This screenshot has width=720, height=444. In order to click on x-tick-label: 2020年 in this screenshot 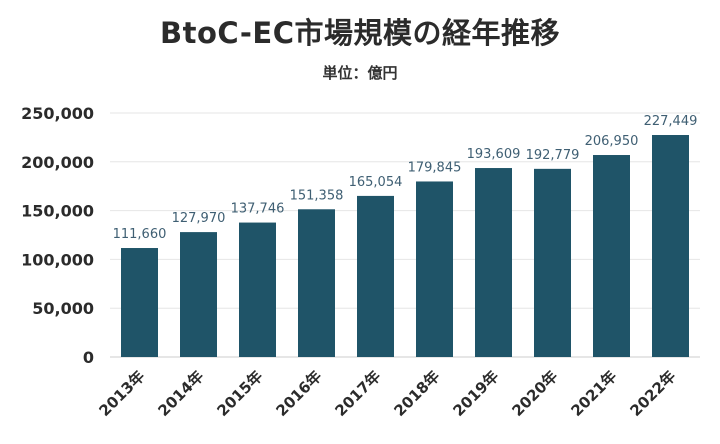, I will do `click(534, 393)`.